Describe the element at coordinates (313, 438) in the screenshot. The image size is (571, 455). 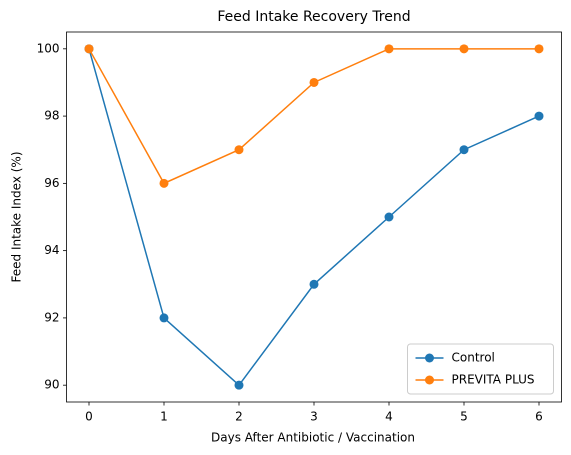
I see `x-axis-label: Days After Antibiotic / Vaccination` at that location.